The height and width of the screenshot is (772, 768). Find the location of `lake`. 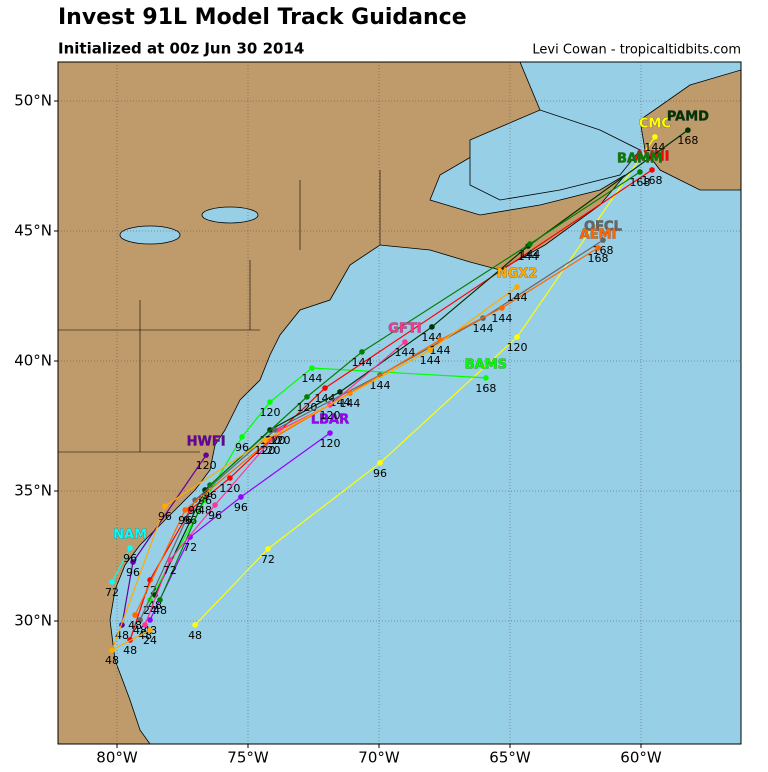

lake is located at coordinates (230, 215).